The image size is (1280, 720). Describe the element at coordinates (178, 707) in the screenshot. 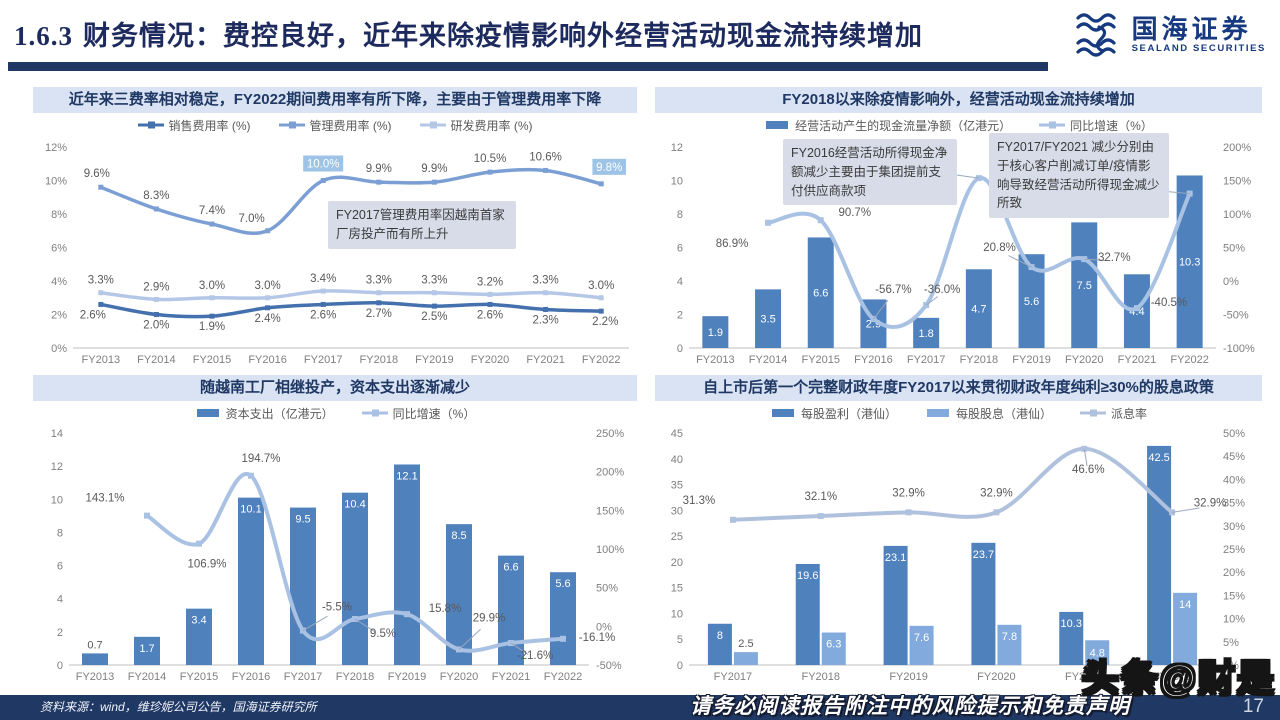

I see `source-note: 资料来源：wind，维珍妮公司公告，国海证券研究所` at that location.